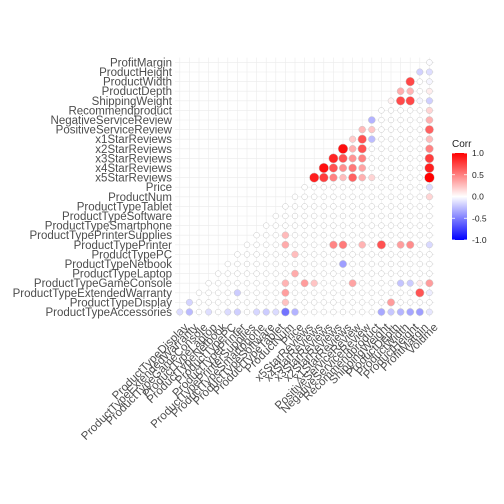 This screenshot has height=504, width=504. Describe the element at coordinates (133, 179) in the screenshot. I see `y-tick-label: x5StarReviews` at that location.